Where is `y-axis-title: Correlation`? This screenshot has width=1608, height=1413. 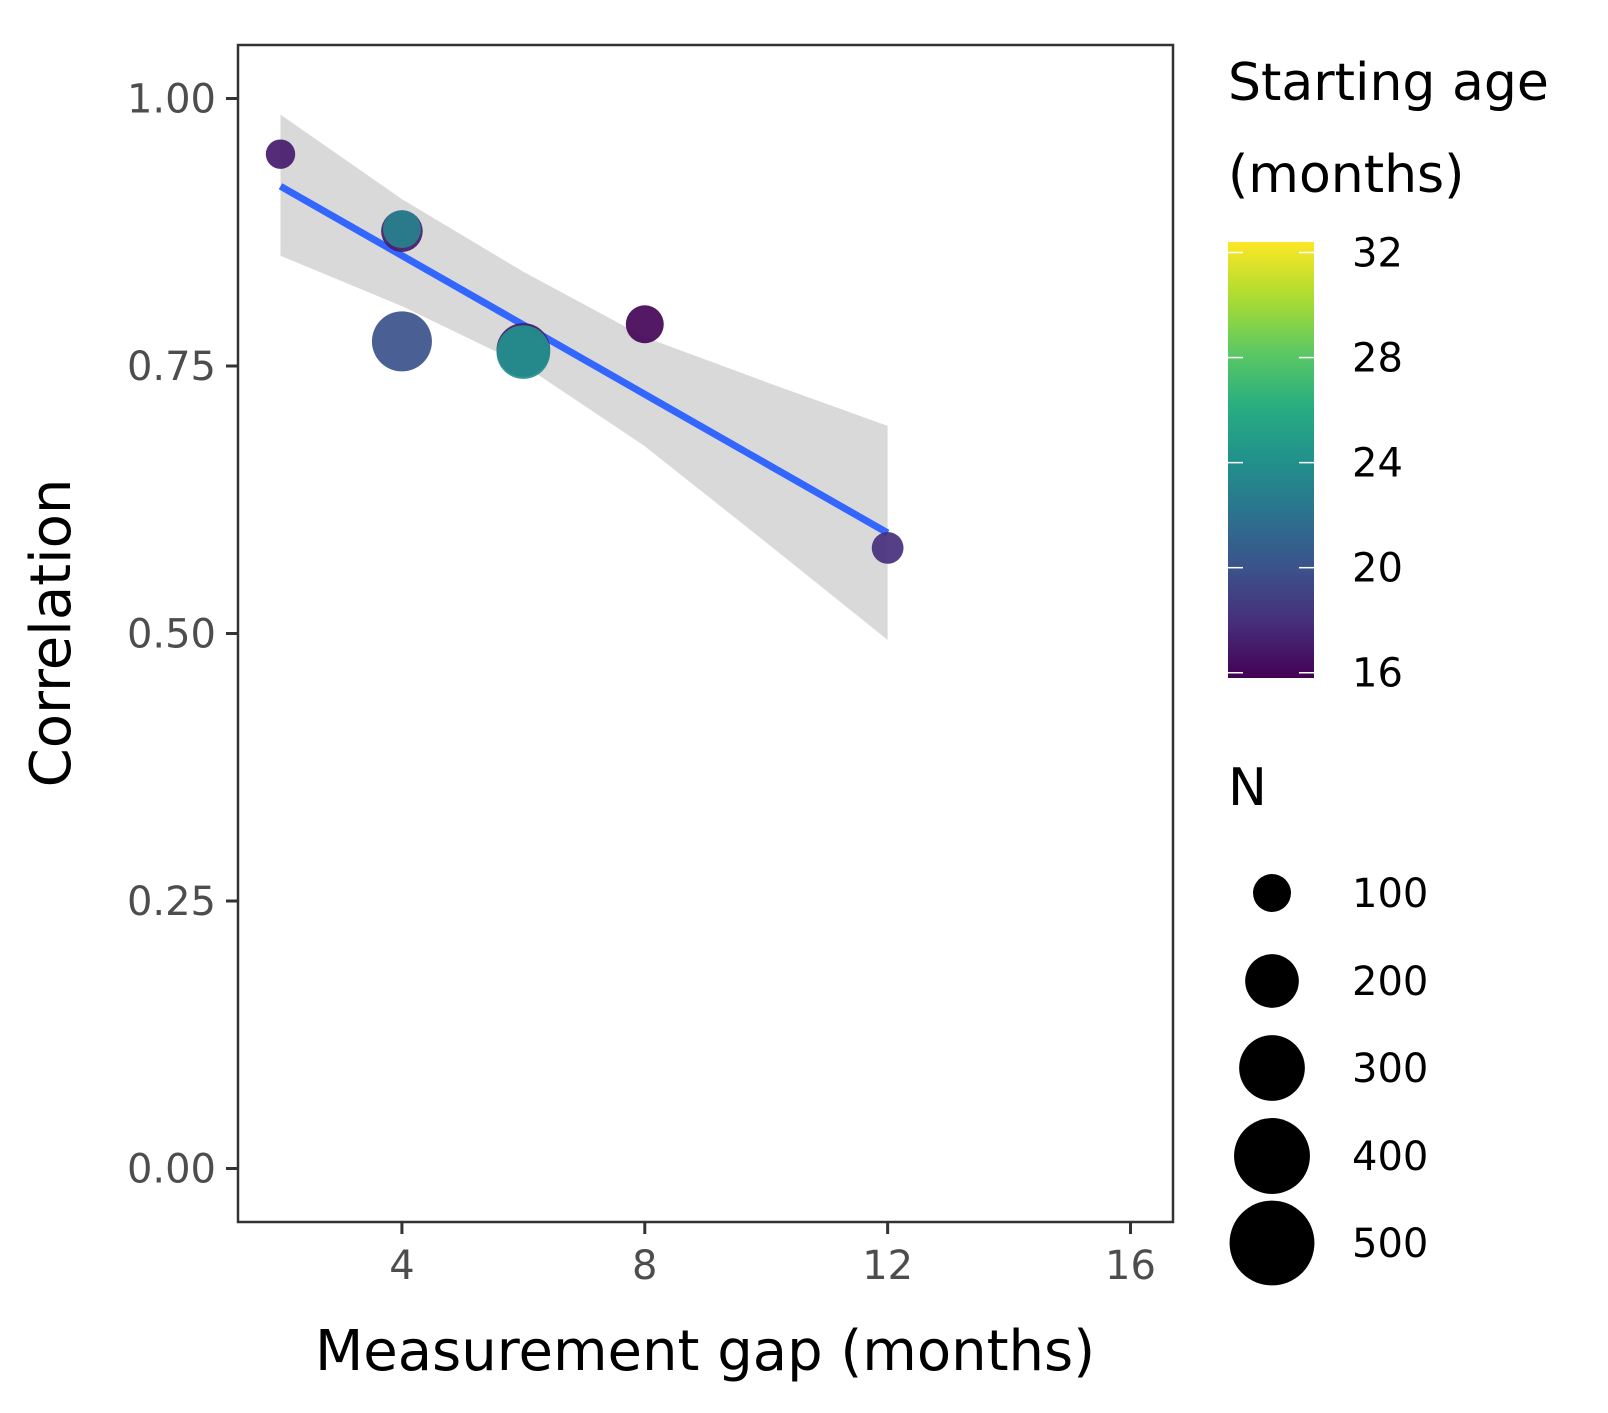
y-axis-title: Correlation is located at coordinates (51, 633).